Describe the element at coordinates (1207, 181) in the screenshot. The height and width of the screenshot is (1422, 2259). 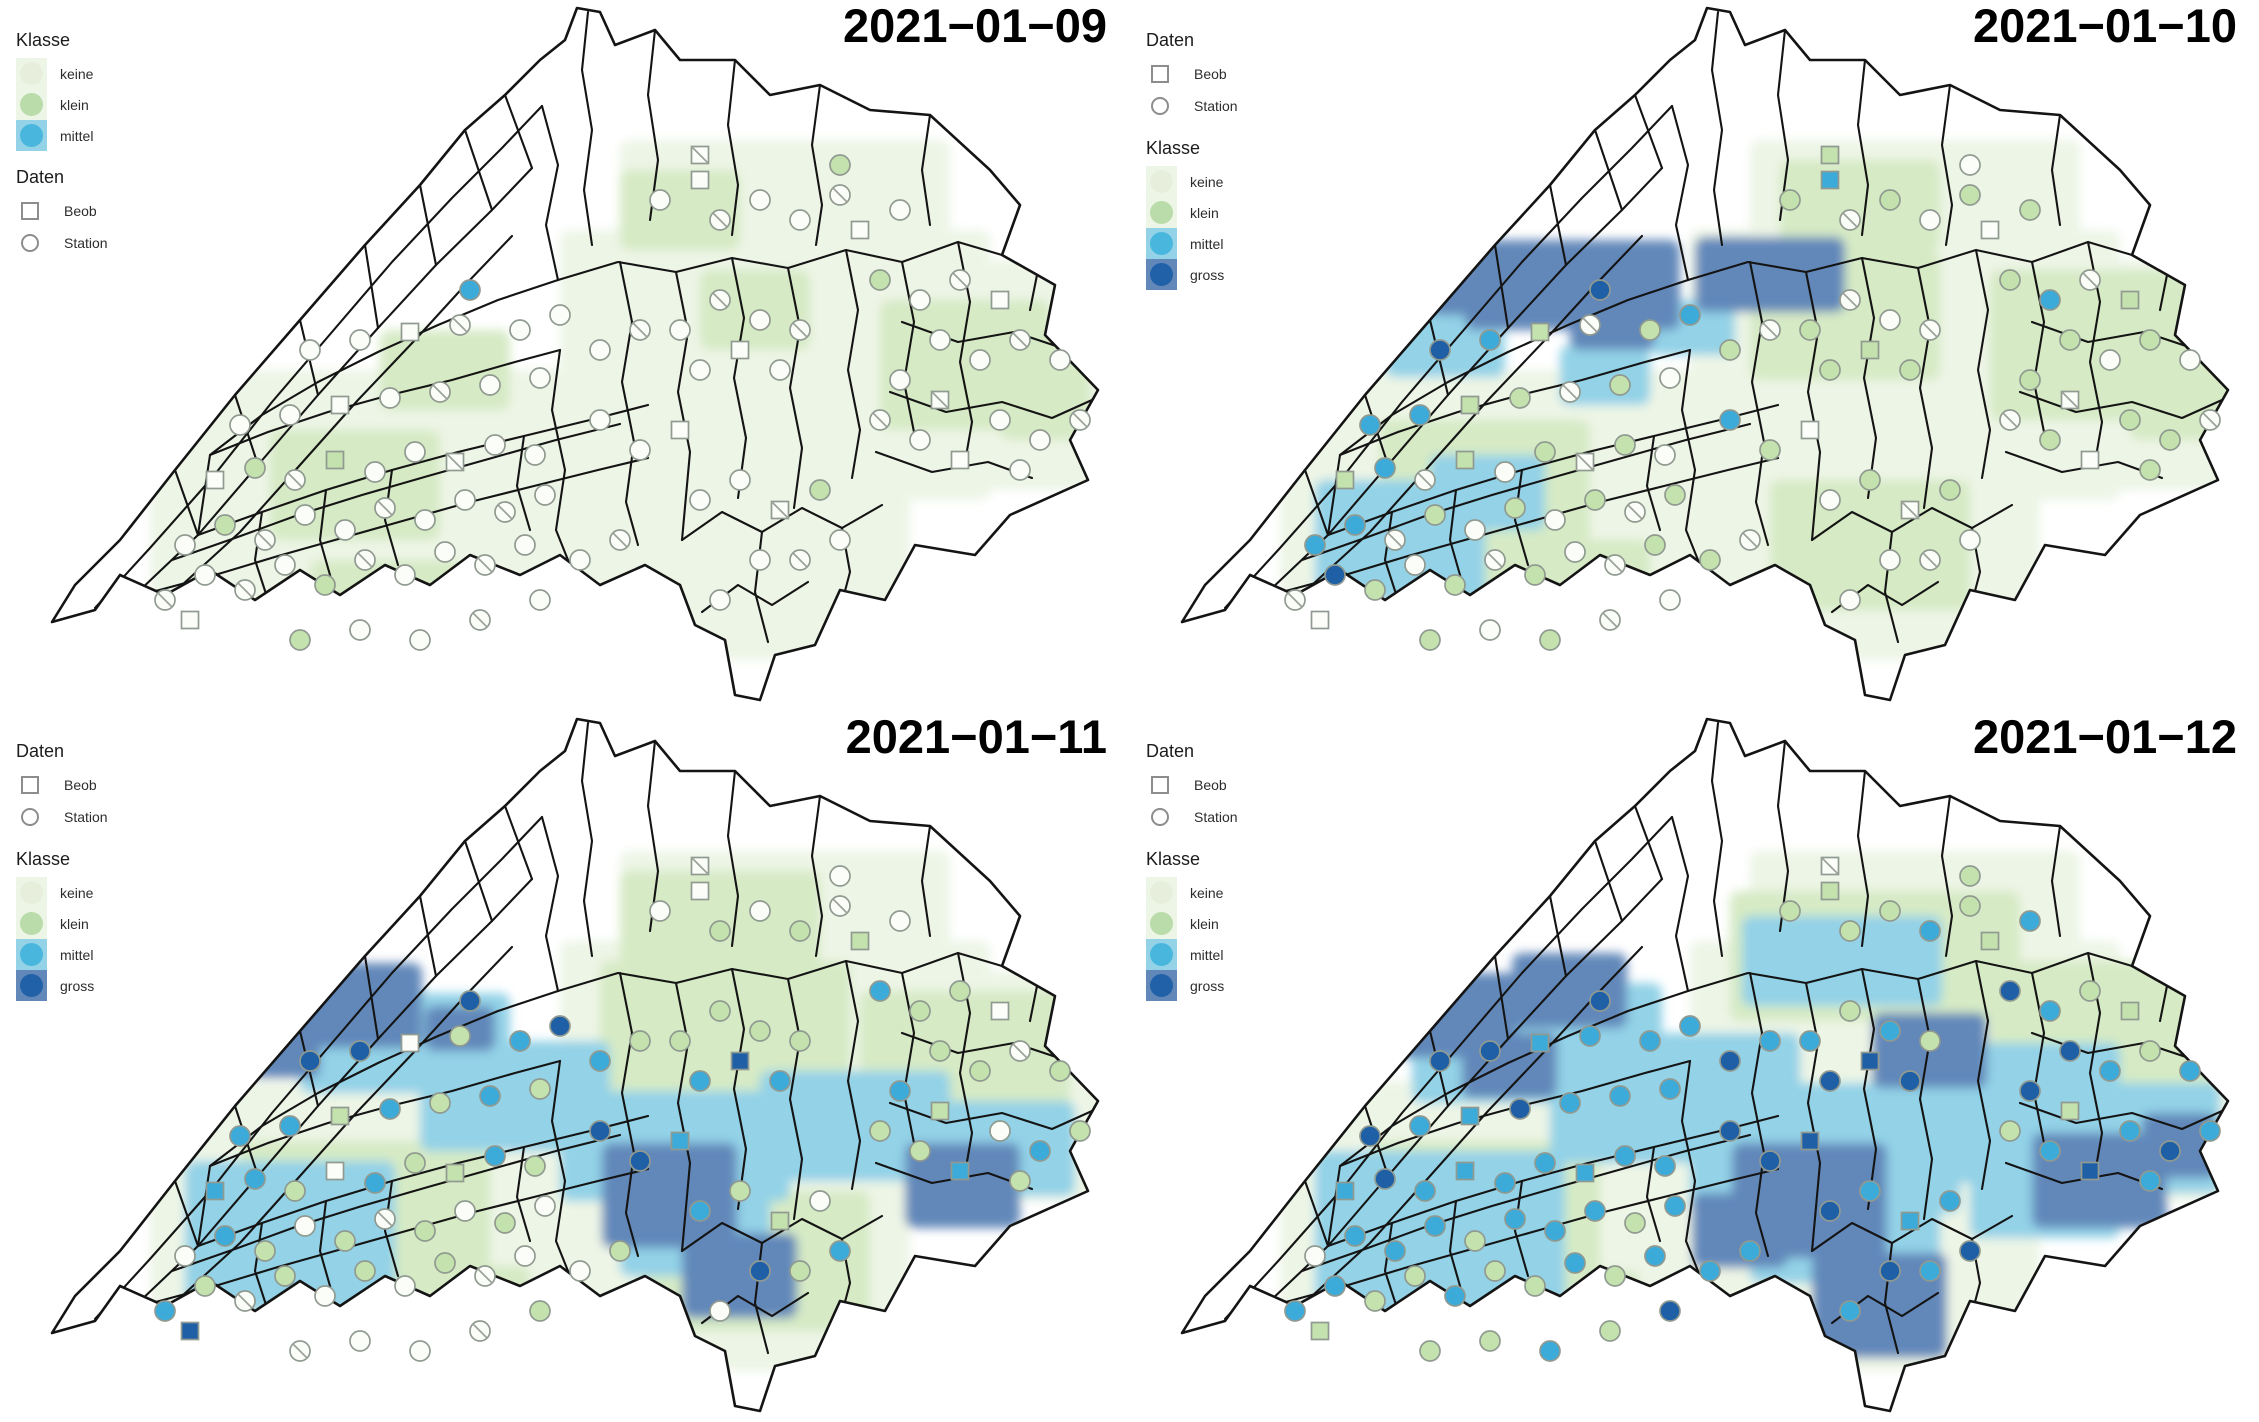
I see `legend-label: keine` at that location.